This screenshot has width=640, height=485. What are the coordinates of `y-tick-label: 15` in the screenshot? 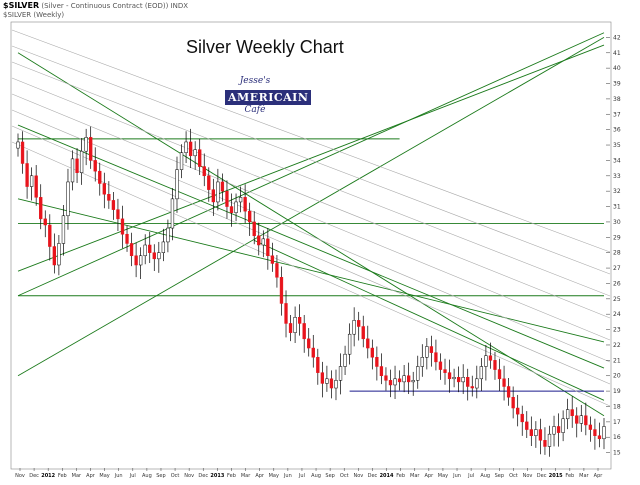 It's located at (617, 453).